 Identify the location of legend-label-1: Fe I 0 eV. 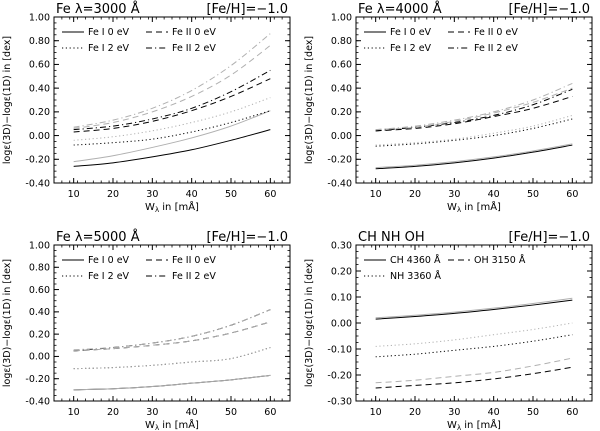
(411, 32).